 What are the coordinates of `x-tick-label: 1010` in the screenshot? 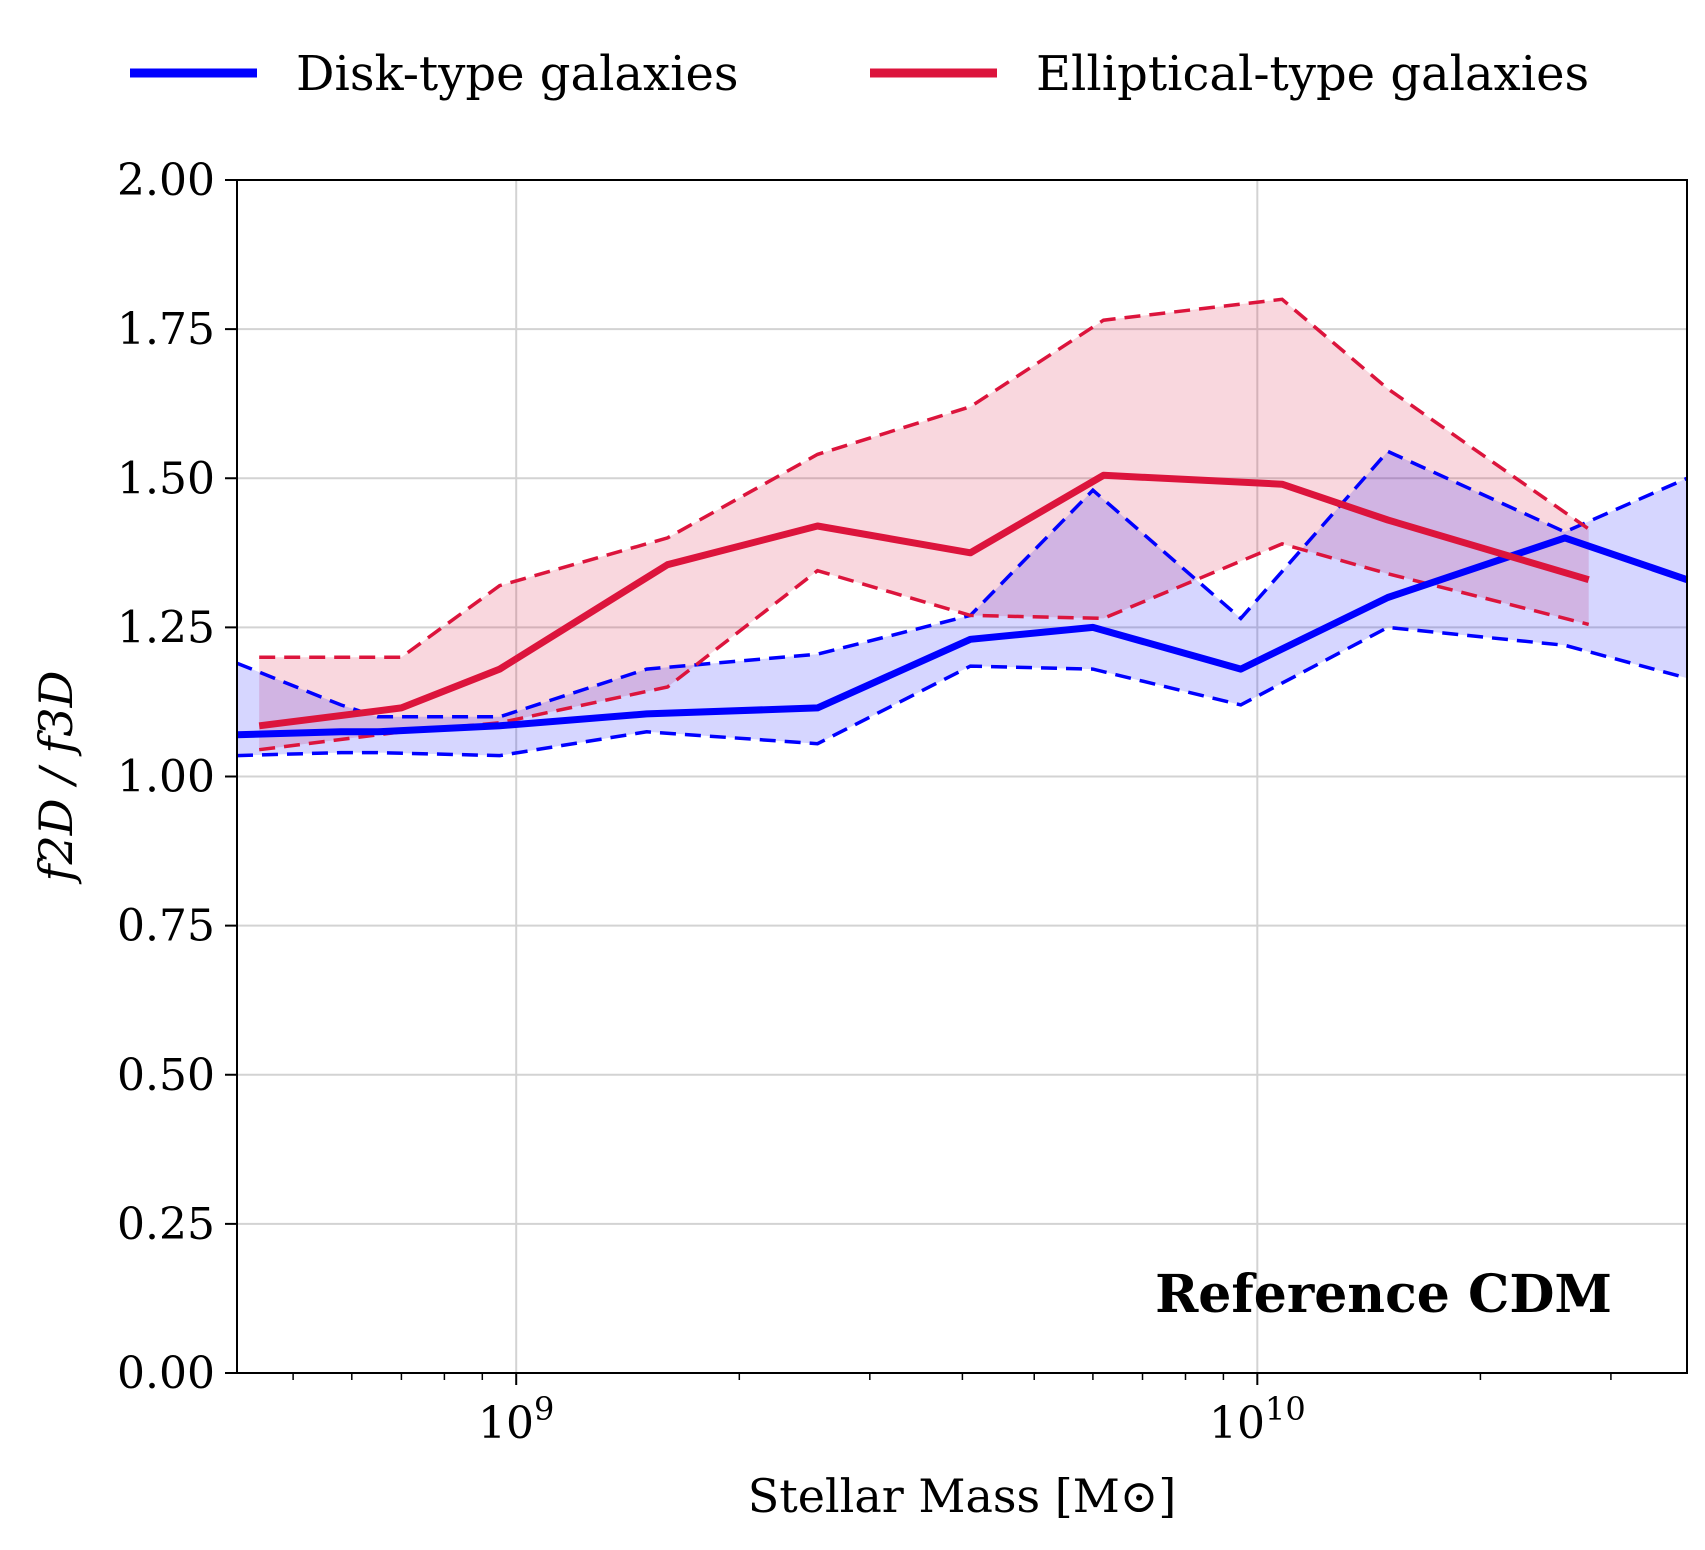 It's located at (1257, 1419).